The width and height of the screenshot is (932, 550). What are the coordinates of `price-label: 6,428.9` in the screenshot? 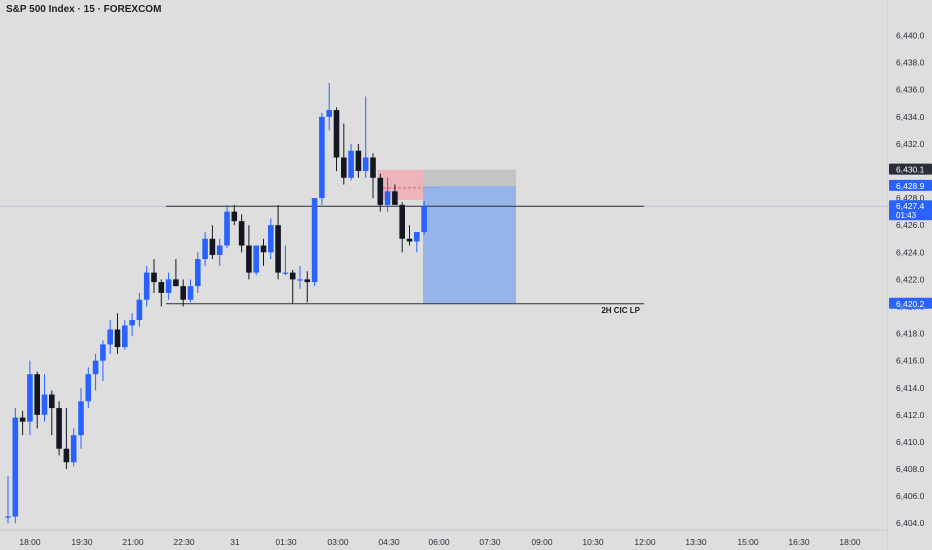 It's located at (910, 185).